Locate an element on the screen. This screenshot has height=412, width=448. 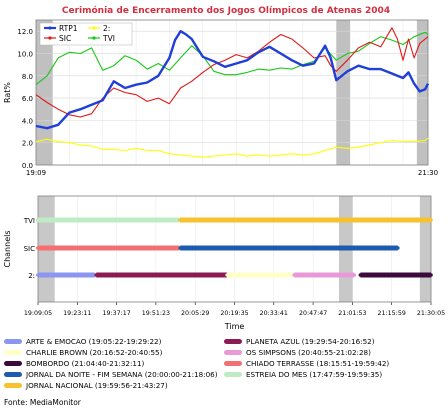
legend-label: RTP1 is located at coordinates (68, 28).